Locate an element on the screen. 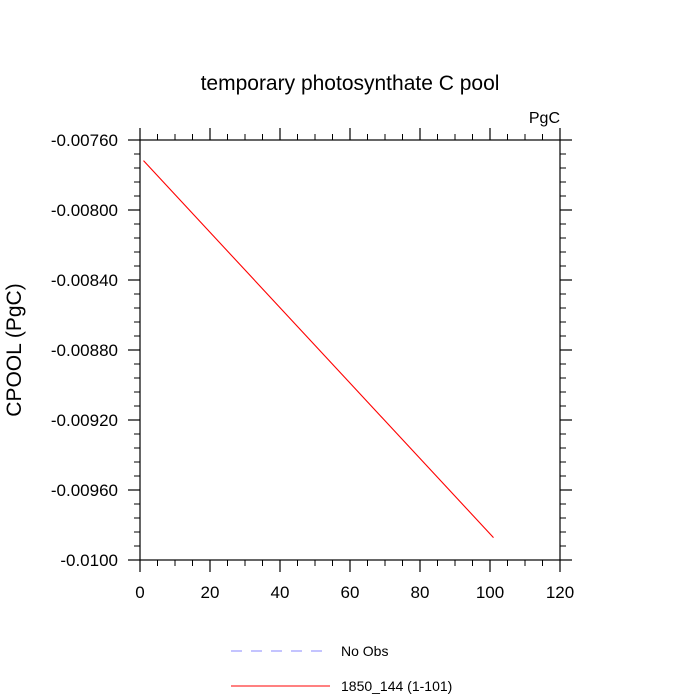 Image resolution: width=700 pixels, height=700 pixels. x-tick-label: 0 is located at coordinates (139, 592).